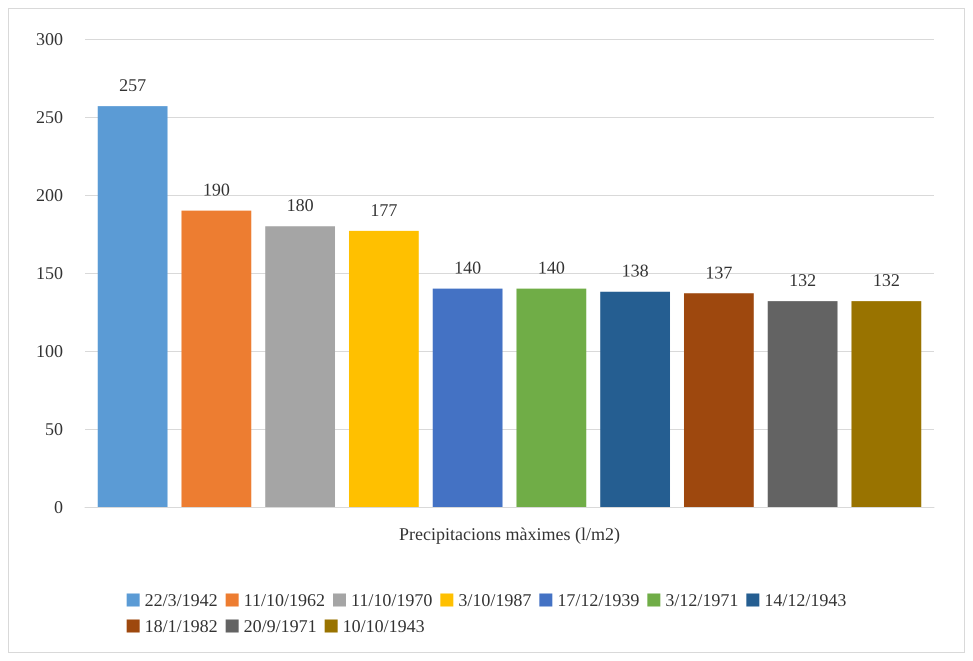  I want to click on y-tick-label: 300, so click(49, 39).